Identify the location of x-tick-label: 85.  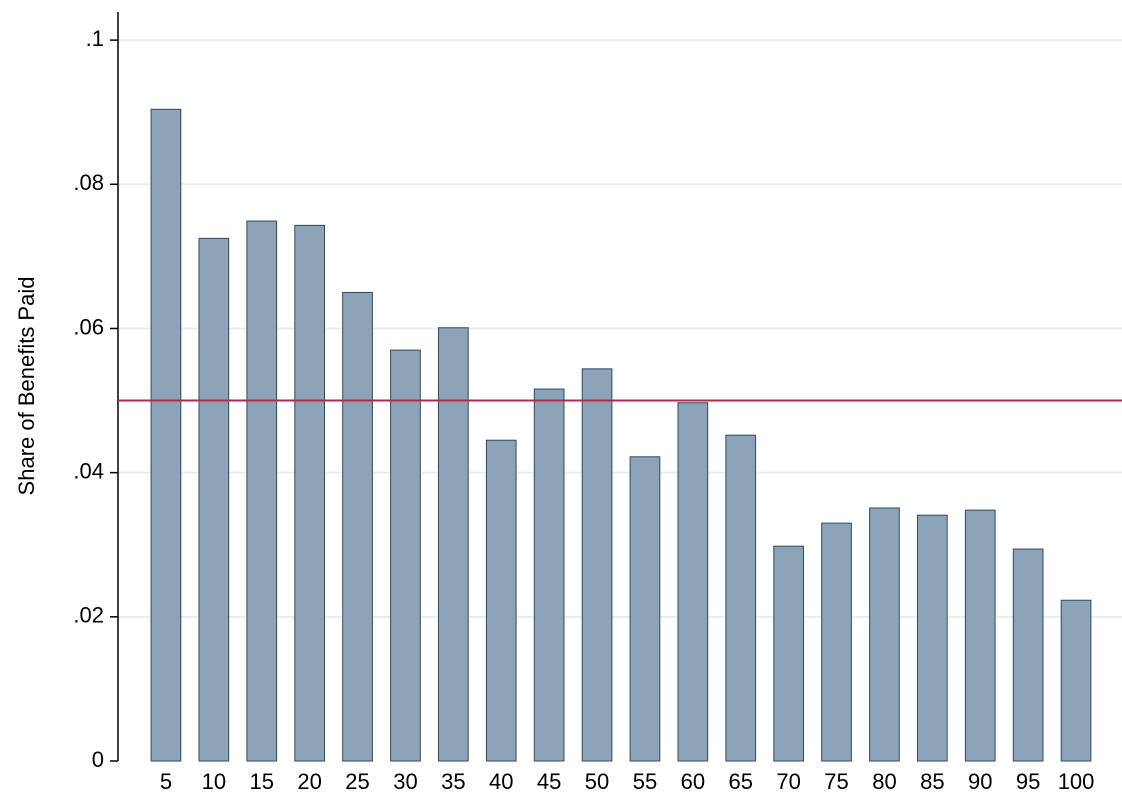
(932, 781).